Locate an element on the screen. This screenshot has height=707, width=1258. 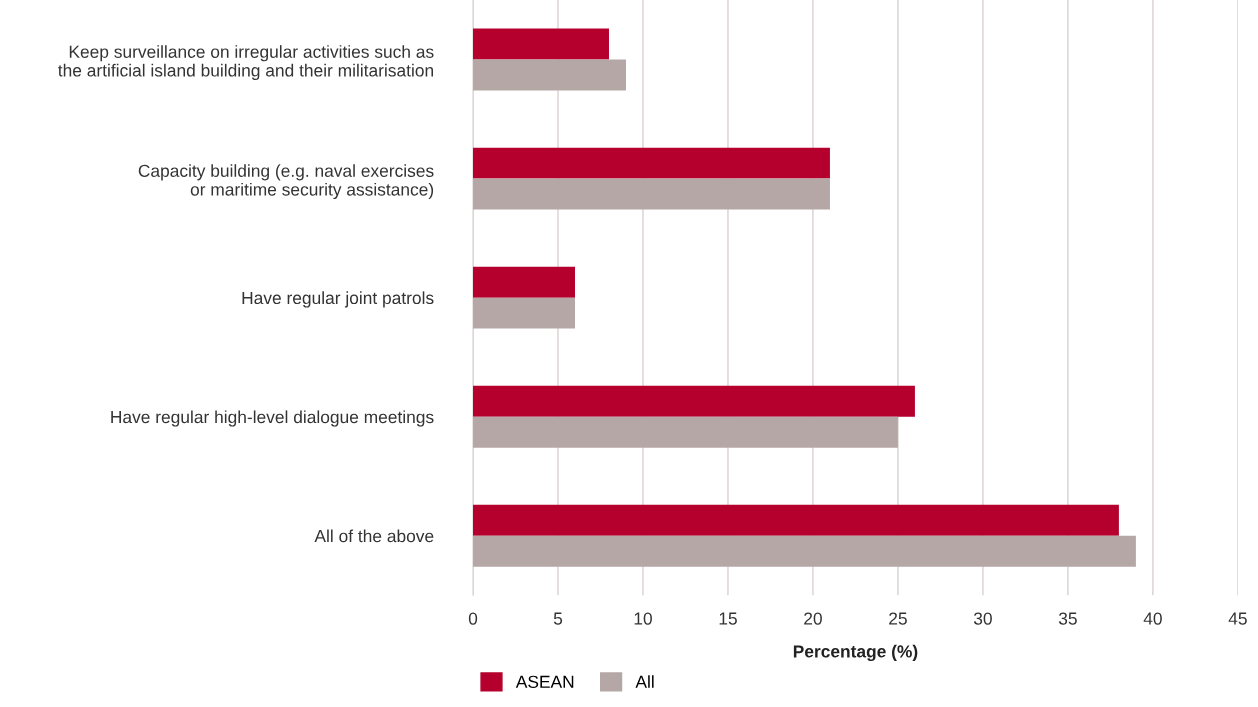
x-axis-title: Percentage (%) is located at coordinates (855, 653).